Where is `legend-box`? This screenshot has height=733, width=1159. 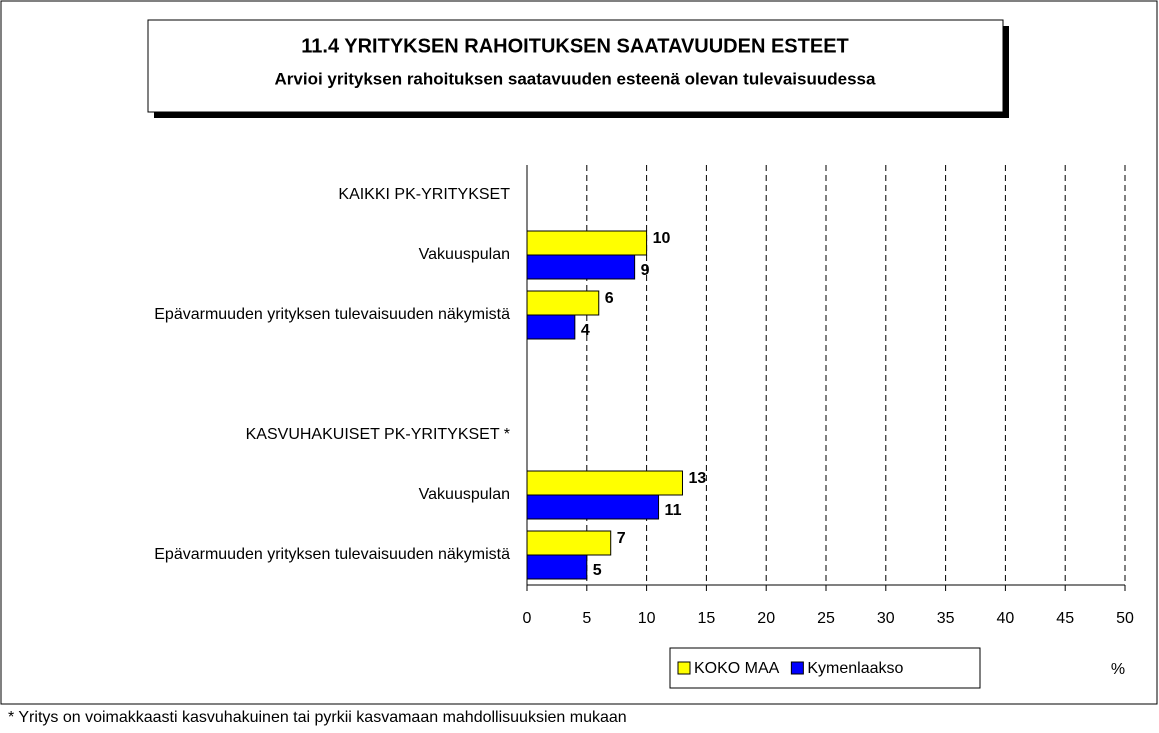 legend-box is located at coordinates (825, 668).